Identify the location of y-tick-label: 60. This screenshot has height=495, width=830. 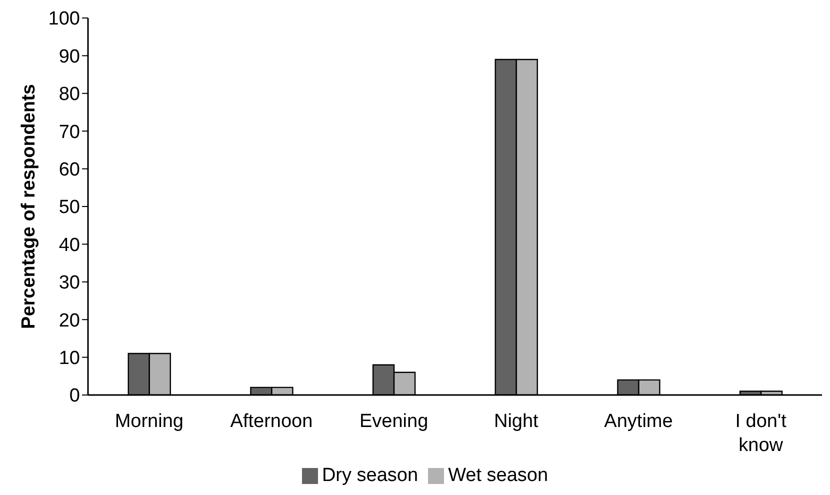
(69, 170).